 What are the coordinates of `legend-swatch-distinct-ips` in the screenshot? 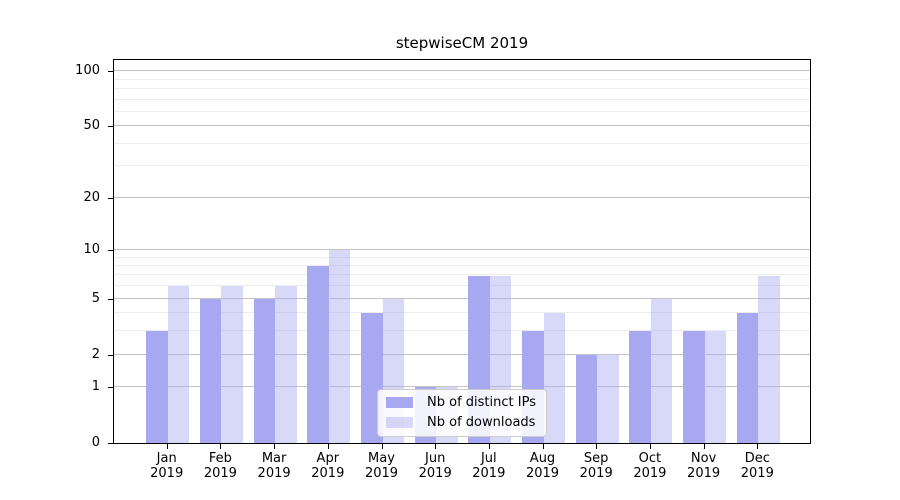 It's located at (400, 402).